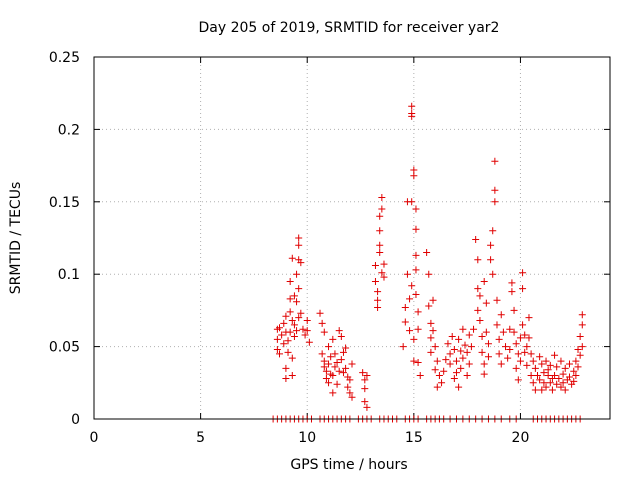 The width and height of the screenshot is (640, 480). Describe the element at coordinates (307, 438) in the screenshot. I see `x-tick-label: 10` at that location.